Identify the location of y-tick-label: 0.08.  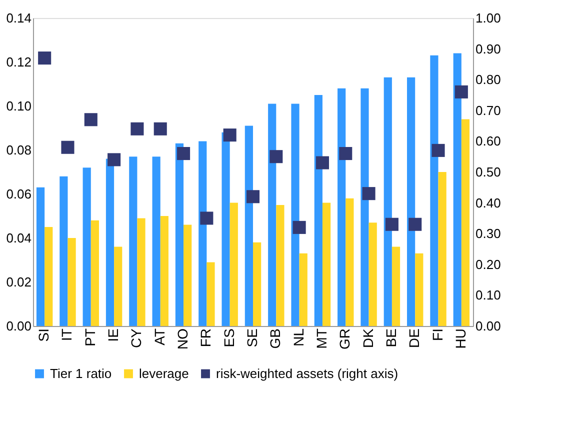
(19, 150).